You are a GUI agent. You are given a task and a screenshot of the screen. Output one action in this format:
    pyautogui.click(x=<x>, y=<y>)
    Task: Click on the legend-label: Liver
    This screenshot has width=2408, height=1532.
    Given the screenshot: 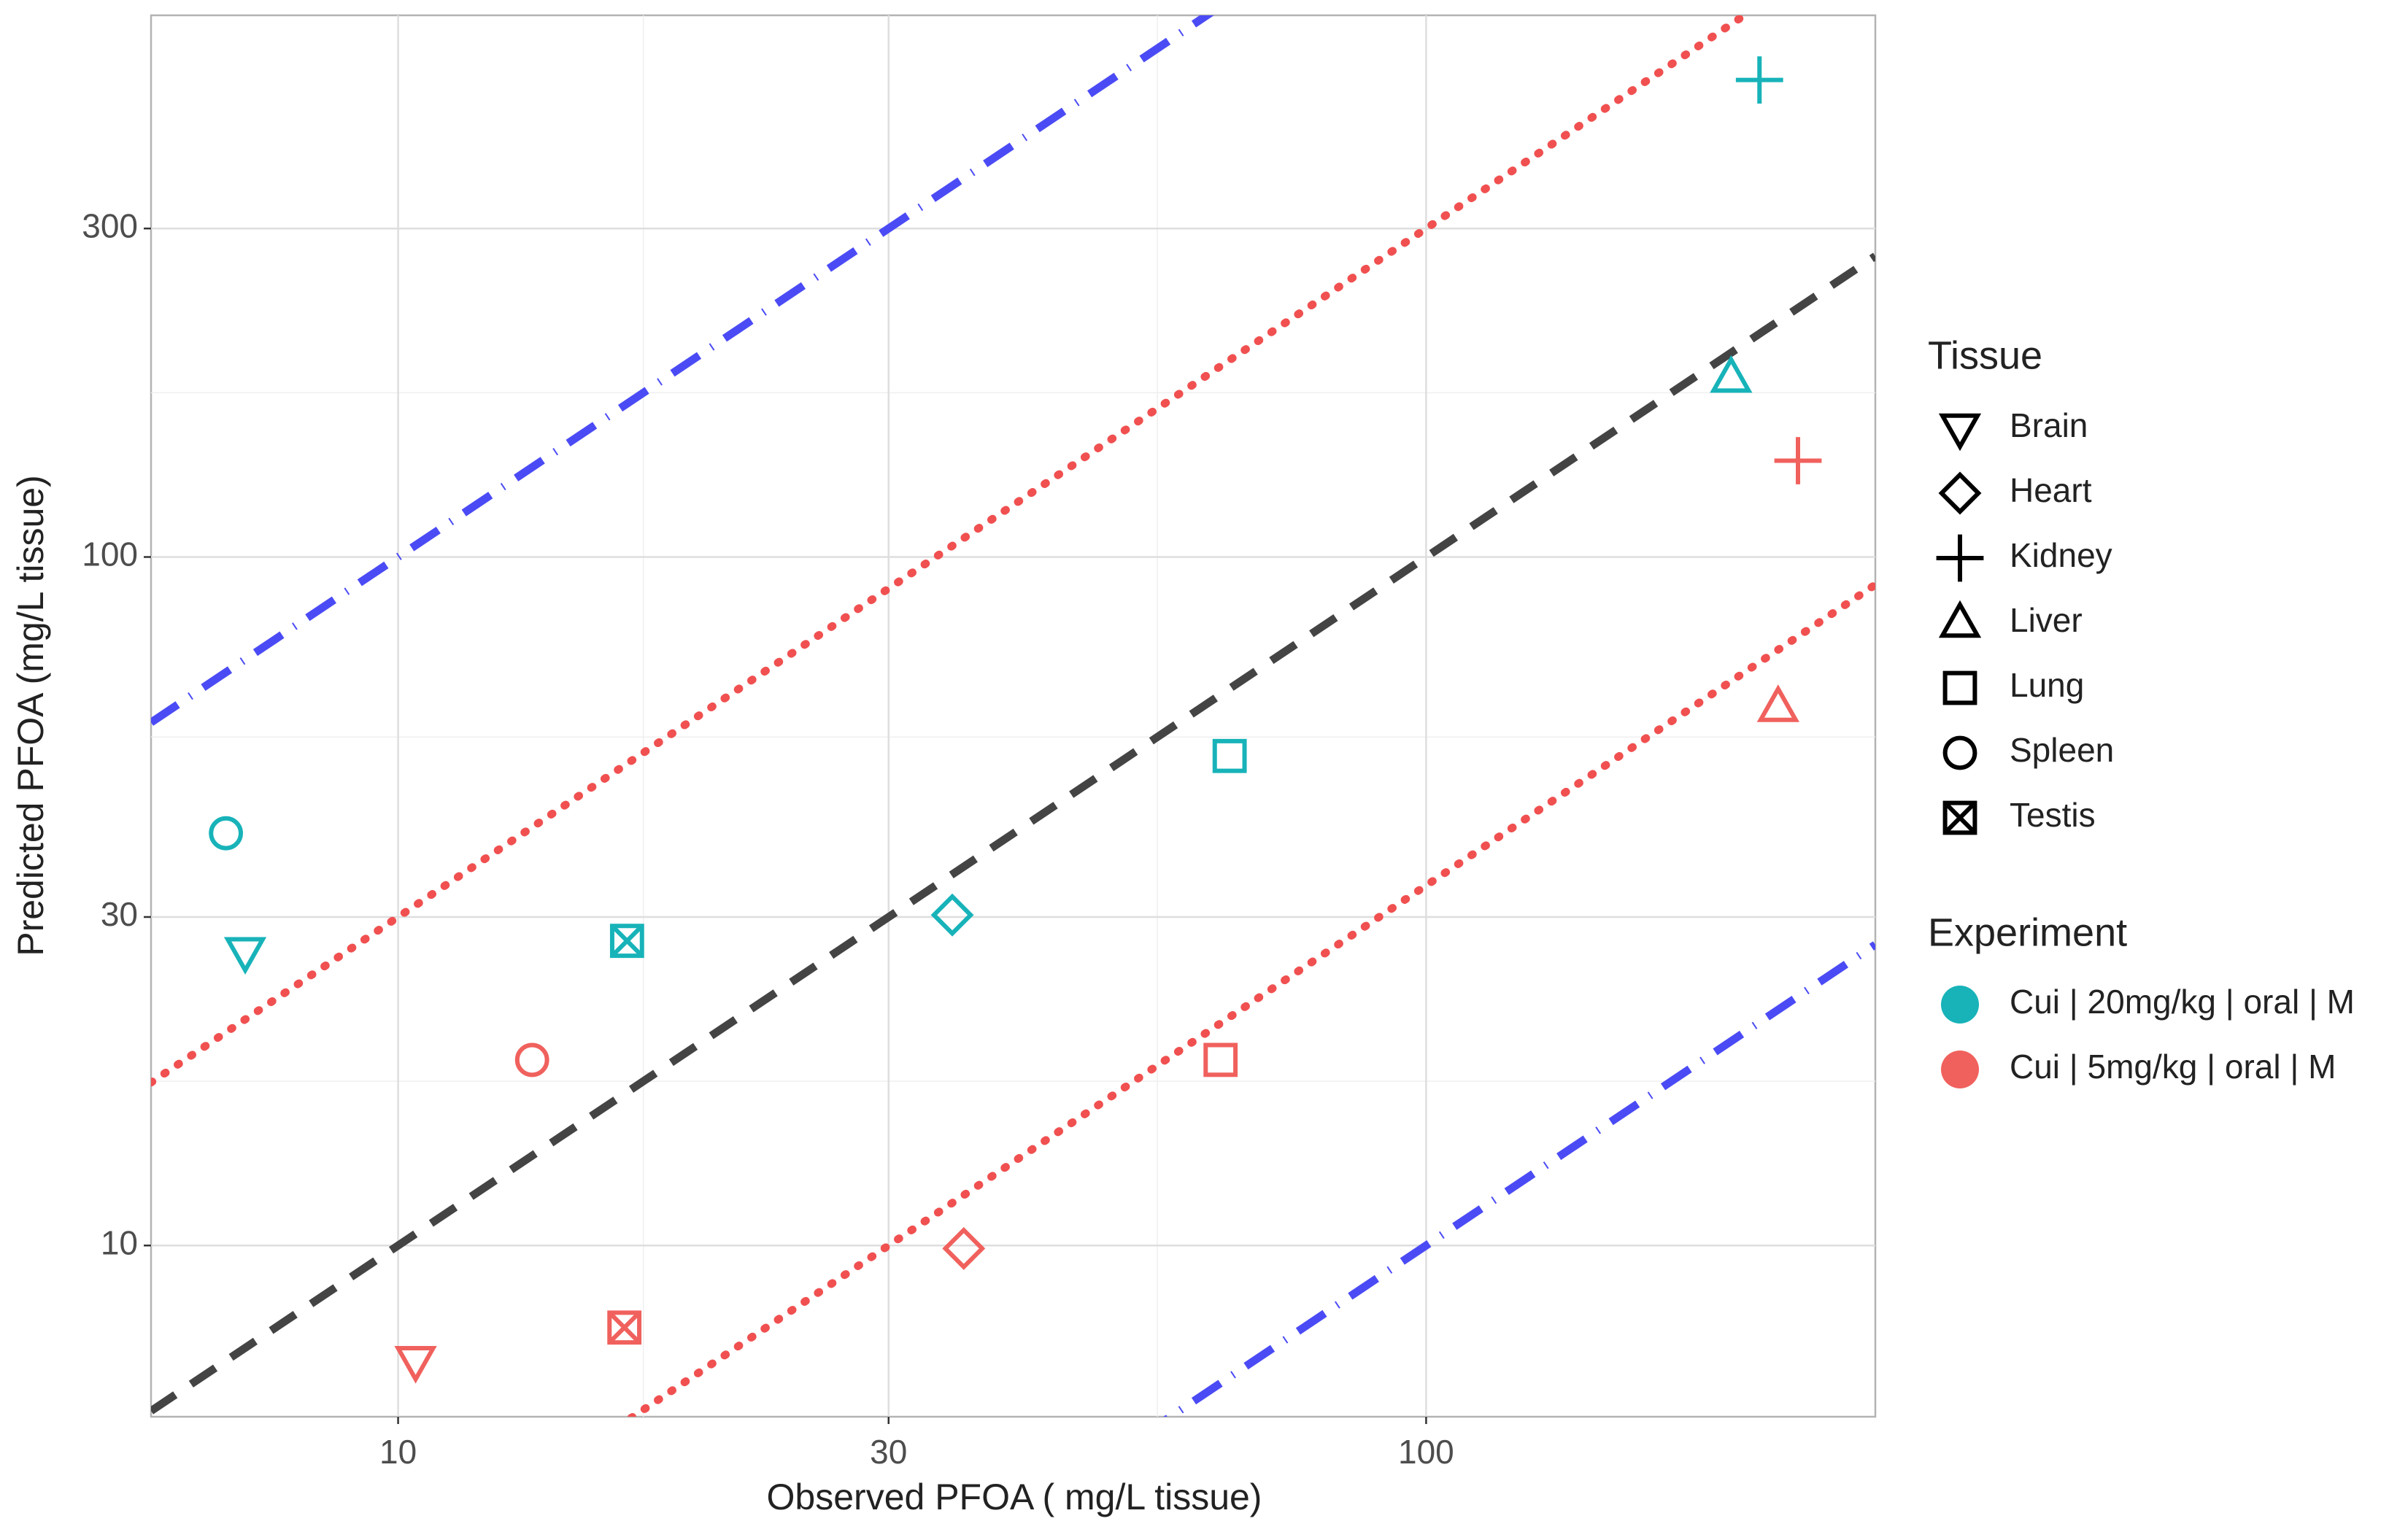 What is the action you would take?
    pyautogui.click(x=2046, y=620)
    